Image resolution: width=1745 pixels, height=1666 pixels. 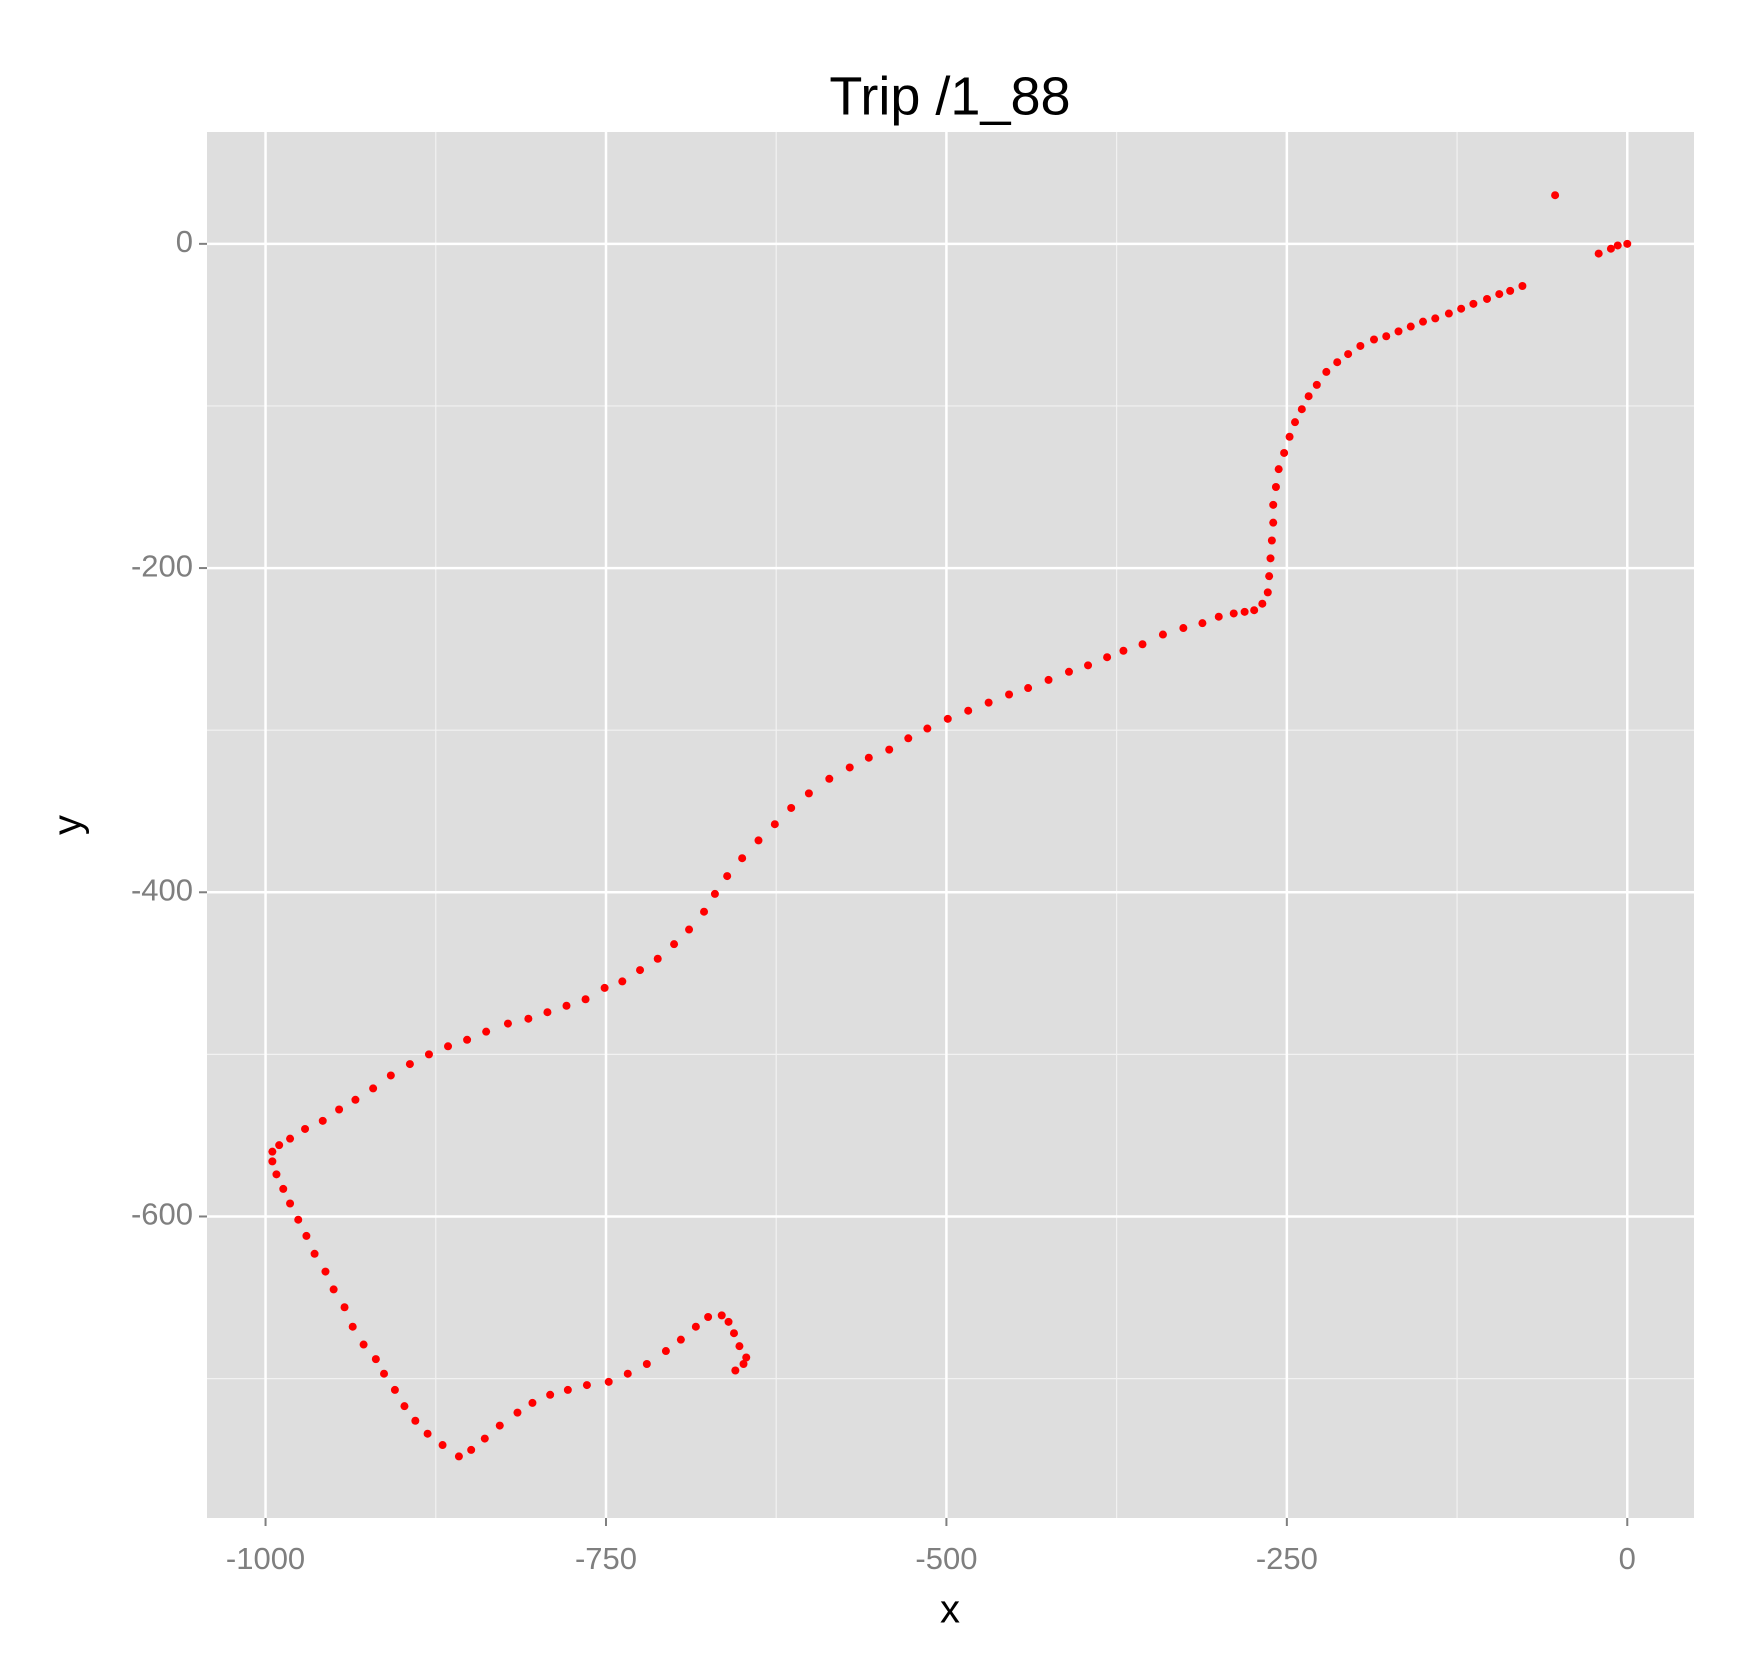 What do you see at coordinates (606, 1558) in the screenshot?
I see `x-tick-label: -750` at bounding box center [606, 1558].